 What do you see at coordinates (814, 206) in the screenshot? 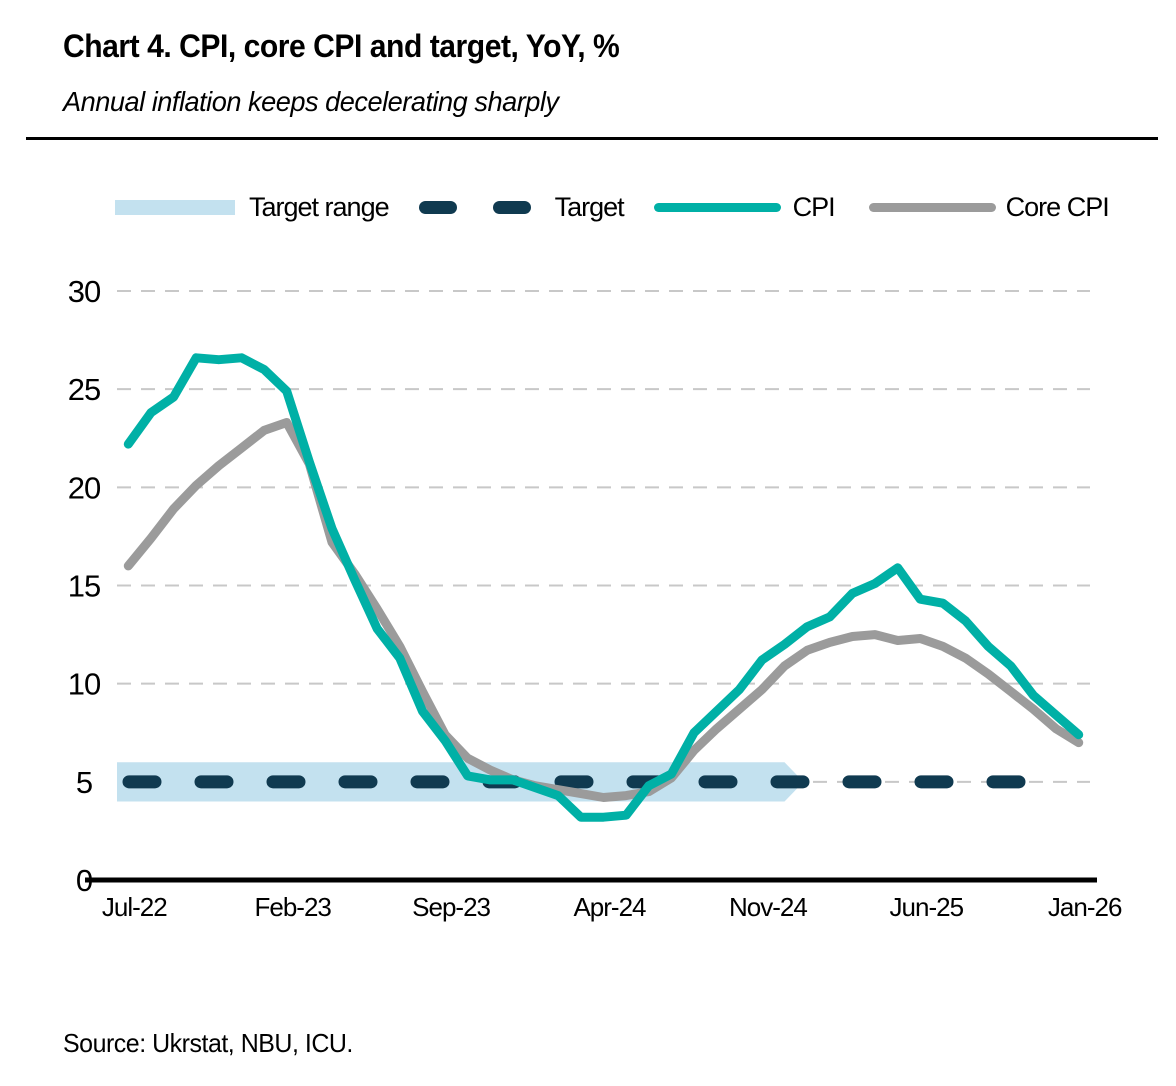
I see `legend-label-cpi: CPI` at bounding box center [814, 206].